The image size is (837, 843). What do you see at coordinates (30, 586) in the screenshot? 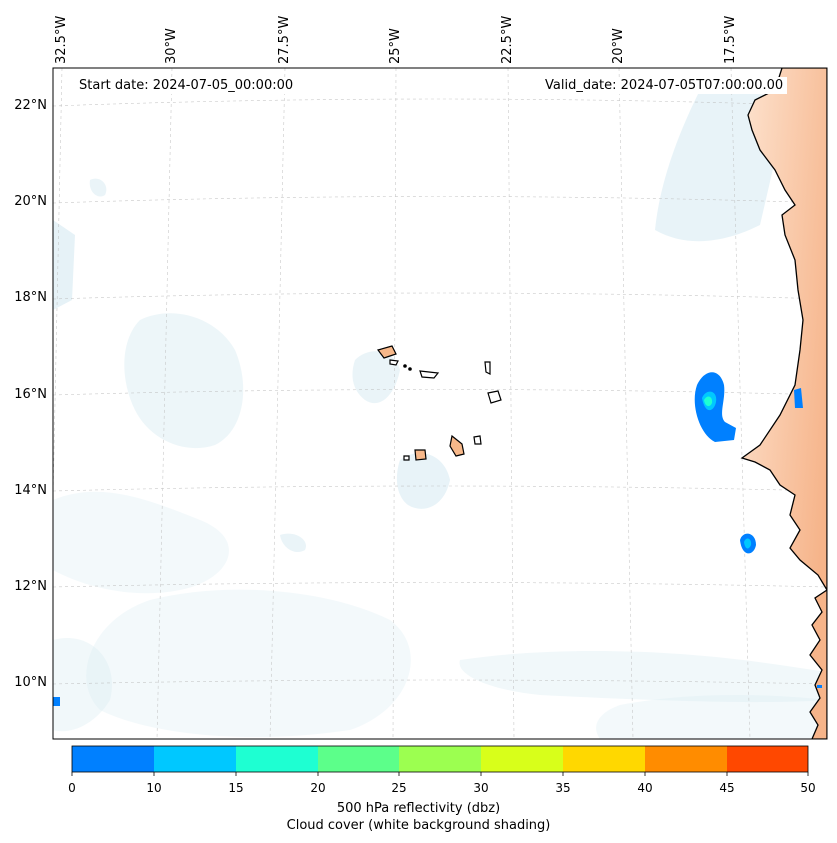
I see `lat-label: 12°N` at bounding box center [30, 586].